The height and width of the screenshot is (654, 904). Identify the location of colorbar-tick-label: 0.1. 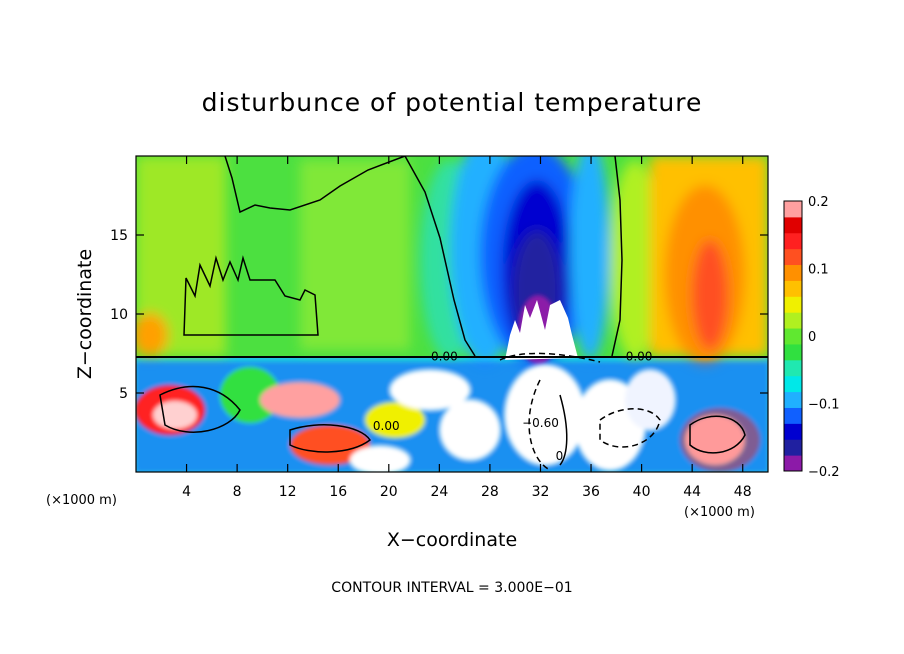
(818, 270).